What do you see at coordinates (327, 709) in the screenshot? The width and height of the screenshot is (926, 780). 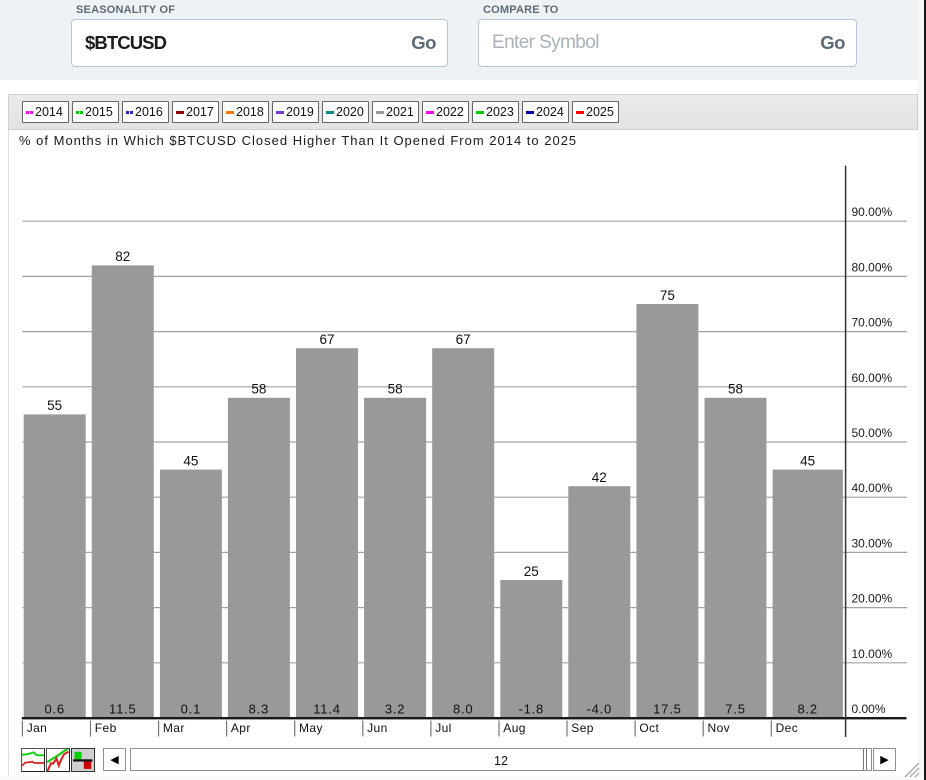 I see `svg-text: 11.4` at bounding box center [327, 709].